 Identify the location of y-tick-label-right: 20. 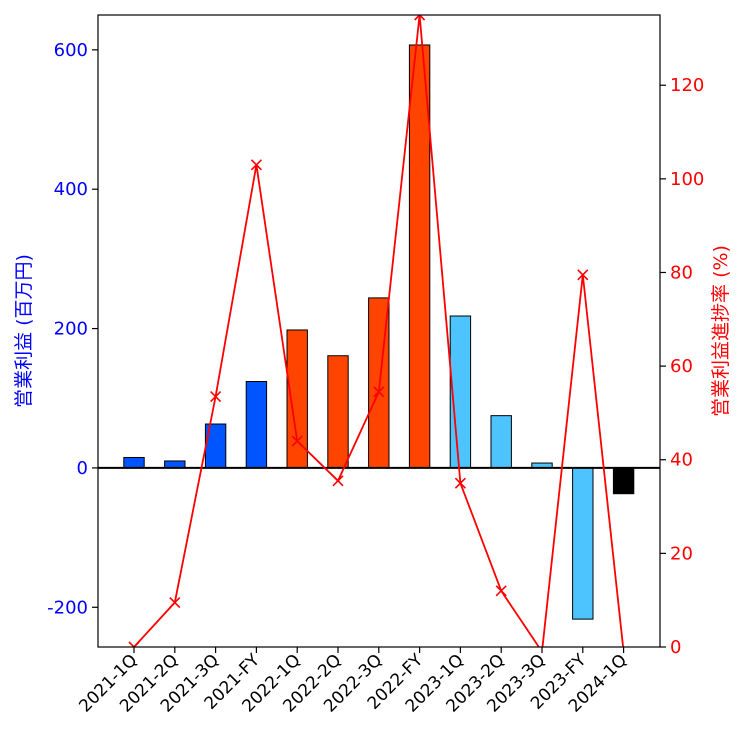
(681, 553).